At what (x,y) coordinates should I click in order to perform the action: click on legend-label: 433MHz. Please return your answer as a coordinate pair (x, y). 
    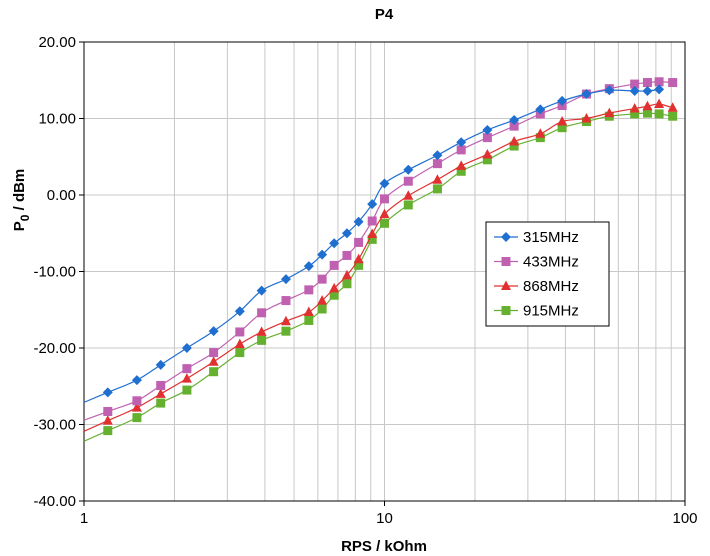
    Looking at the image, I should click on (551, 262).